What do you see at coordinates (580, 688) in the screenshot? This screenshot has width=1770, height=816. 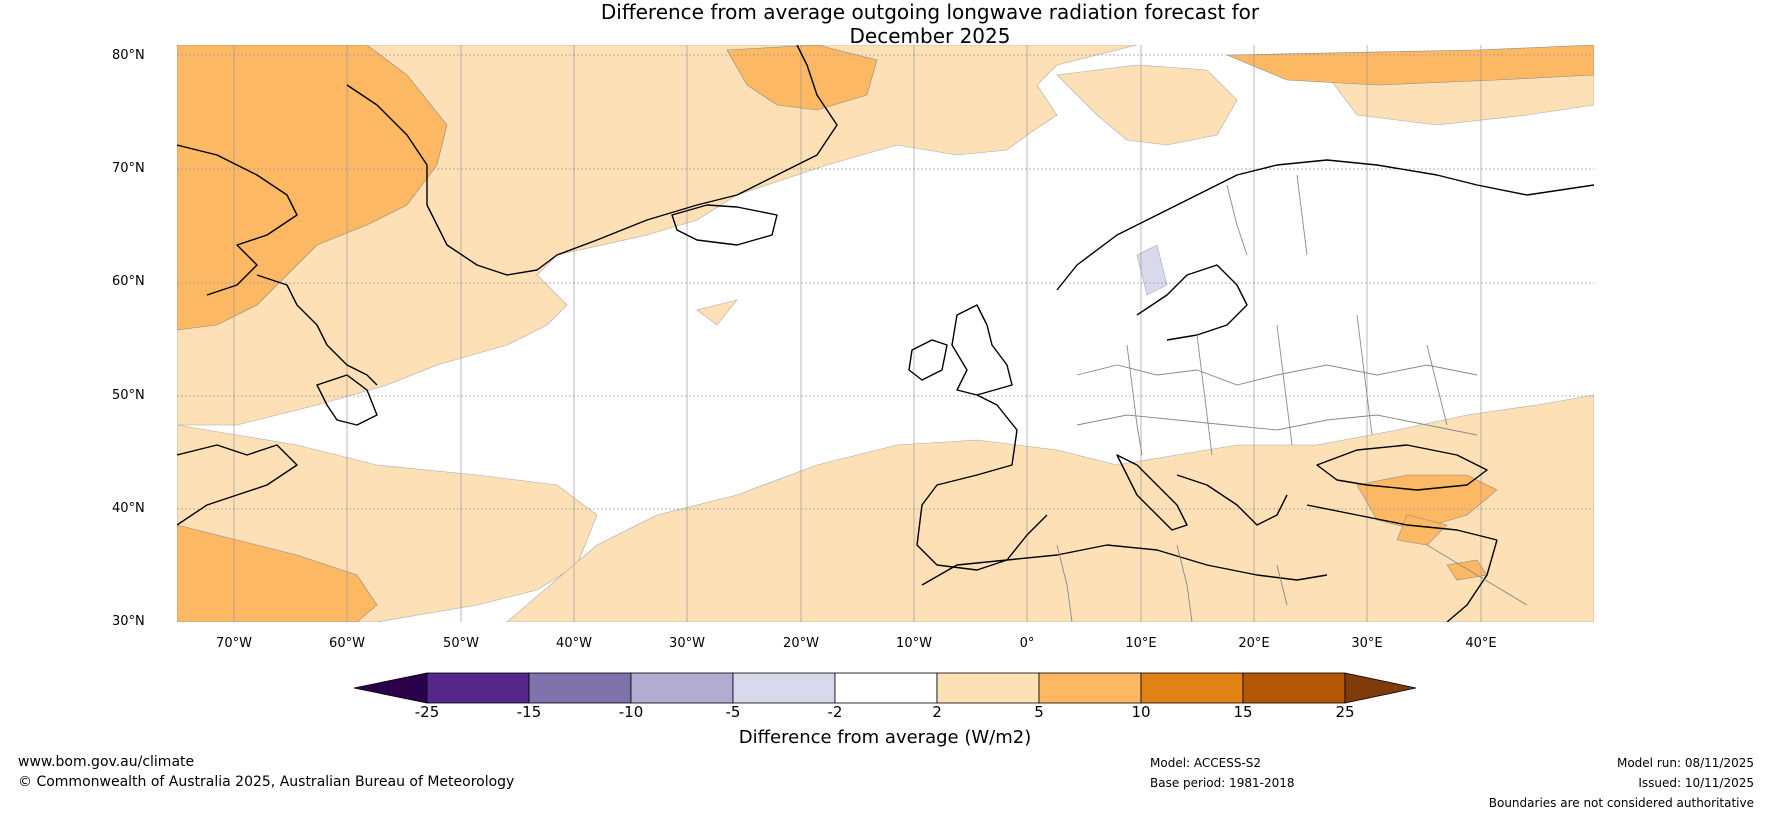 I see `colorbar-segment-neg15-neg10` at bounding box center [580, 688].